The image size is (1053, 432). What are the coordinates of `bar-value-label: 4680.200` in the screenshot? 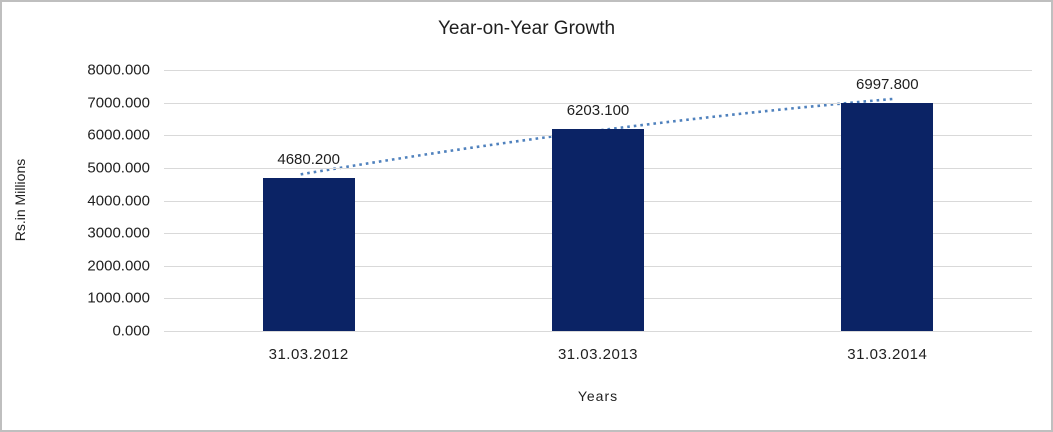 It's located at (308, 160).